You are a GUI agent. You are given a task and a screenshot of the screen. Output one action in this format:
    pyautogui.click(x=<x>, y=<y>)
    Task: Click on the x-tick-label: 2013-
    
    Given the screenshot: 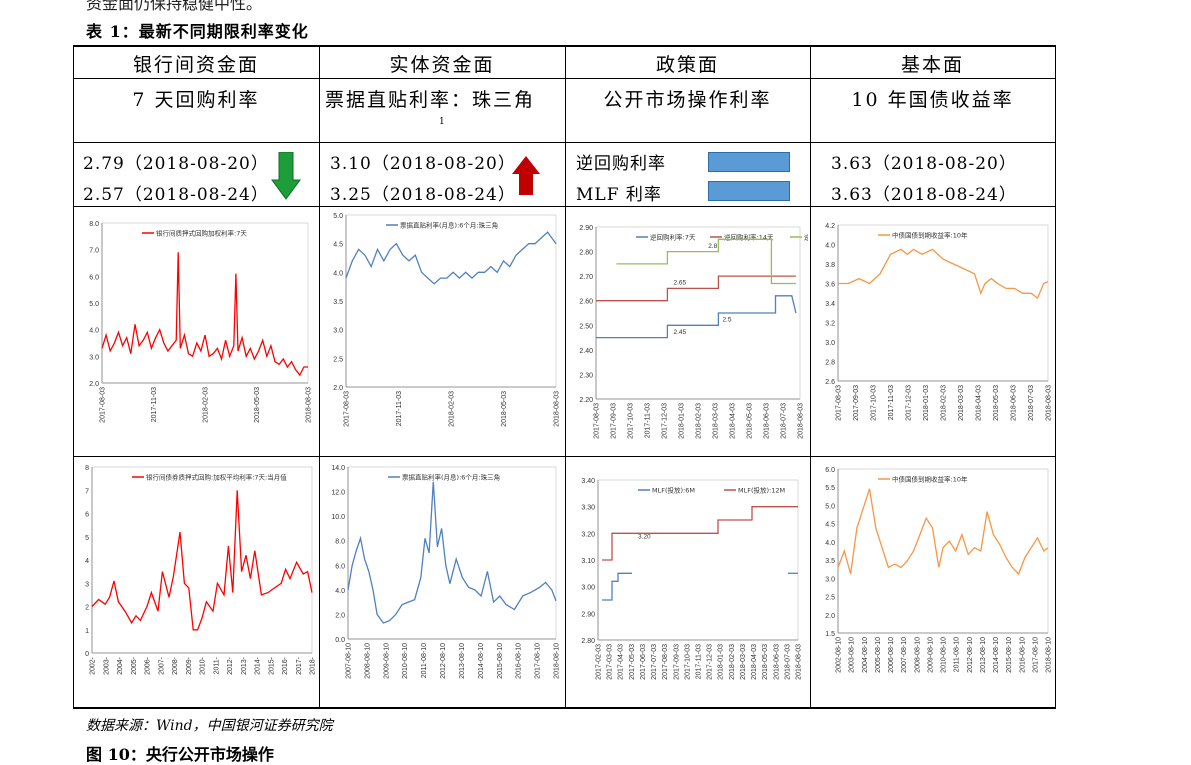 What is the action you would take?
    pyautogui.click(x=244, y=665)
    